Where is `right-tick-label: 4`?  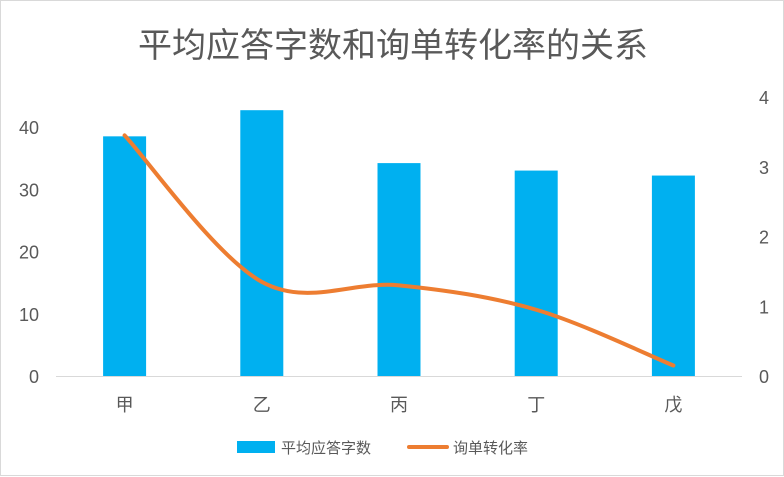
right-tick-label: 4 is located at coordinates (764, 98).